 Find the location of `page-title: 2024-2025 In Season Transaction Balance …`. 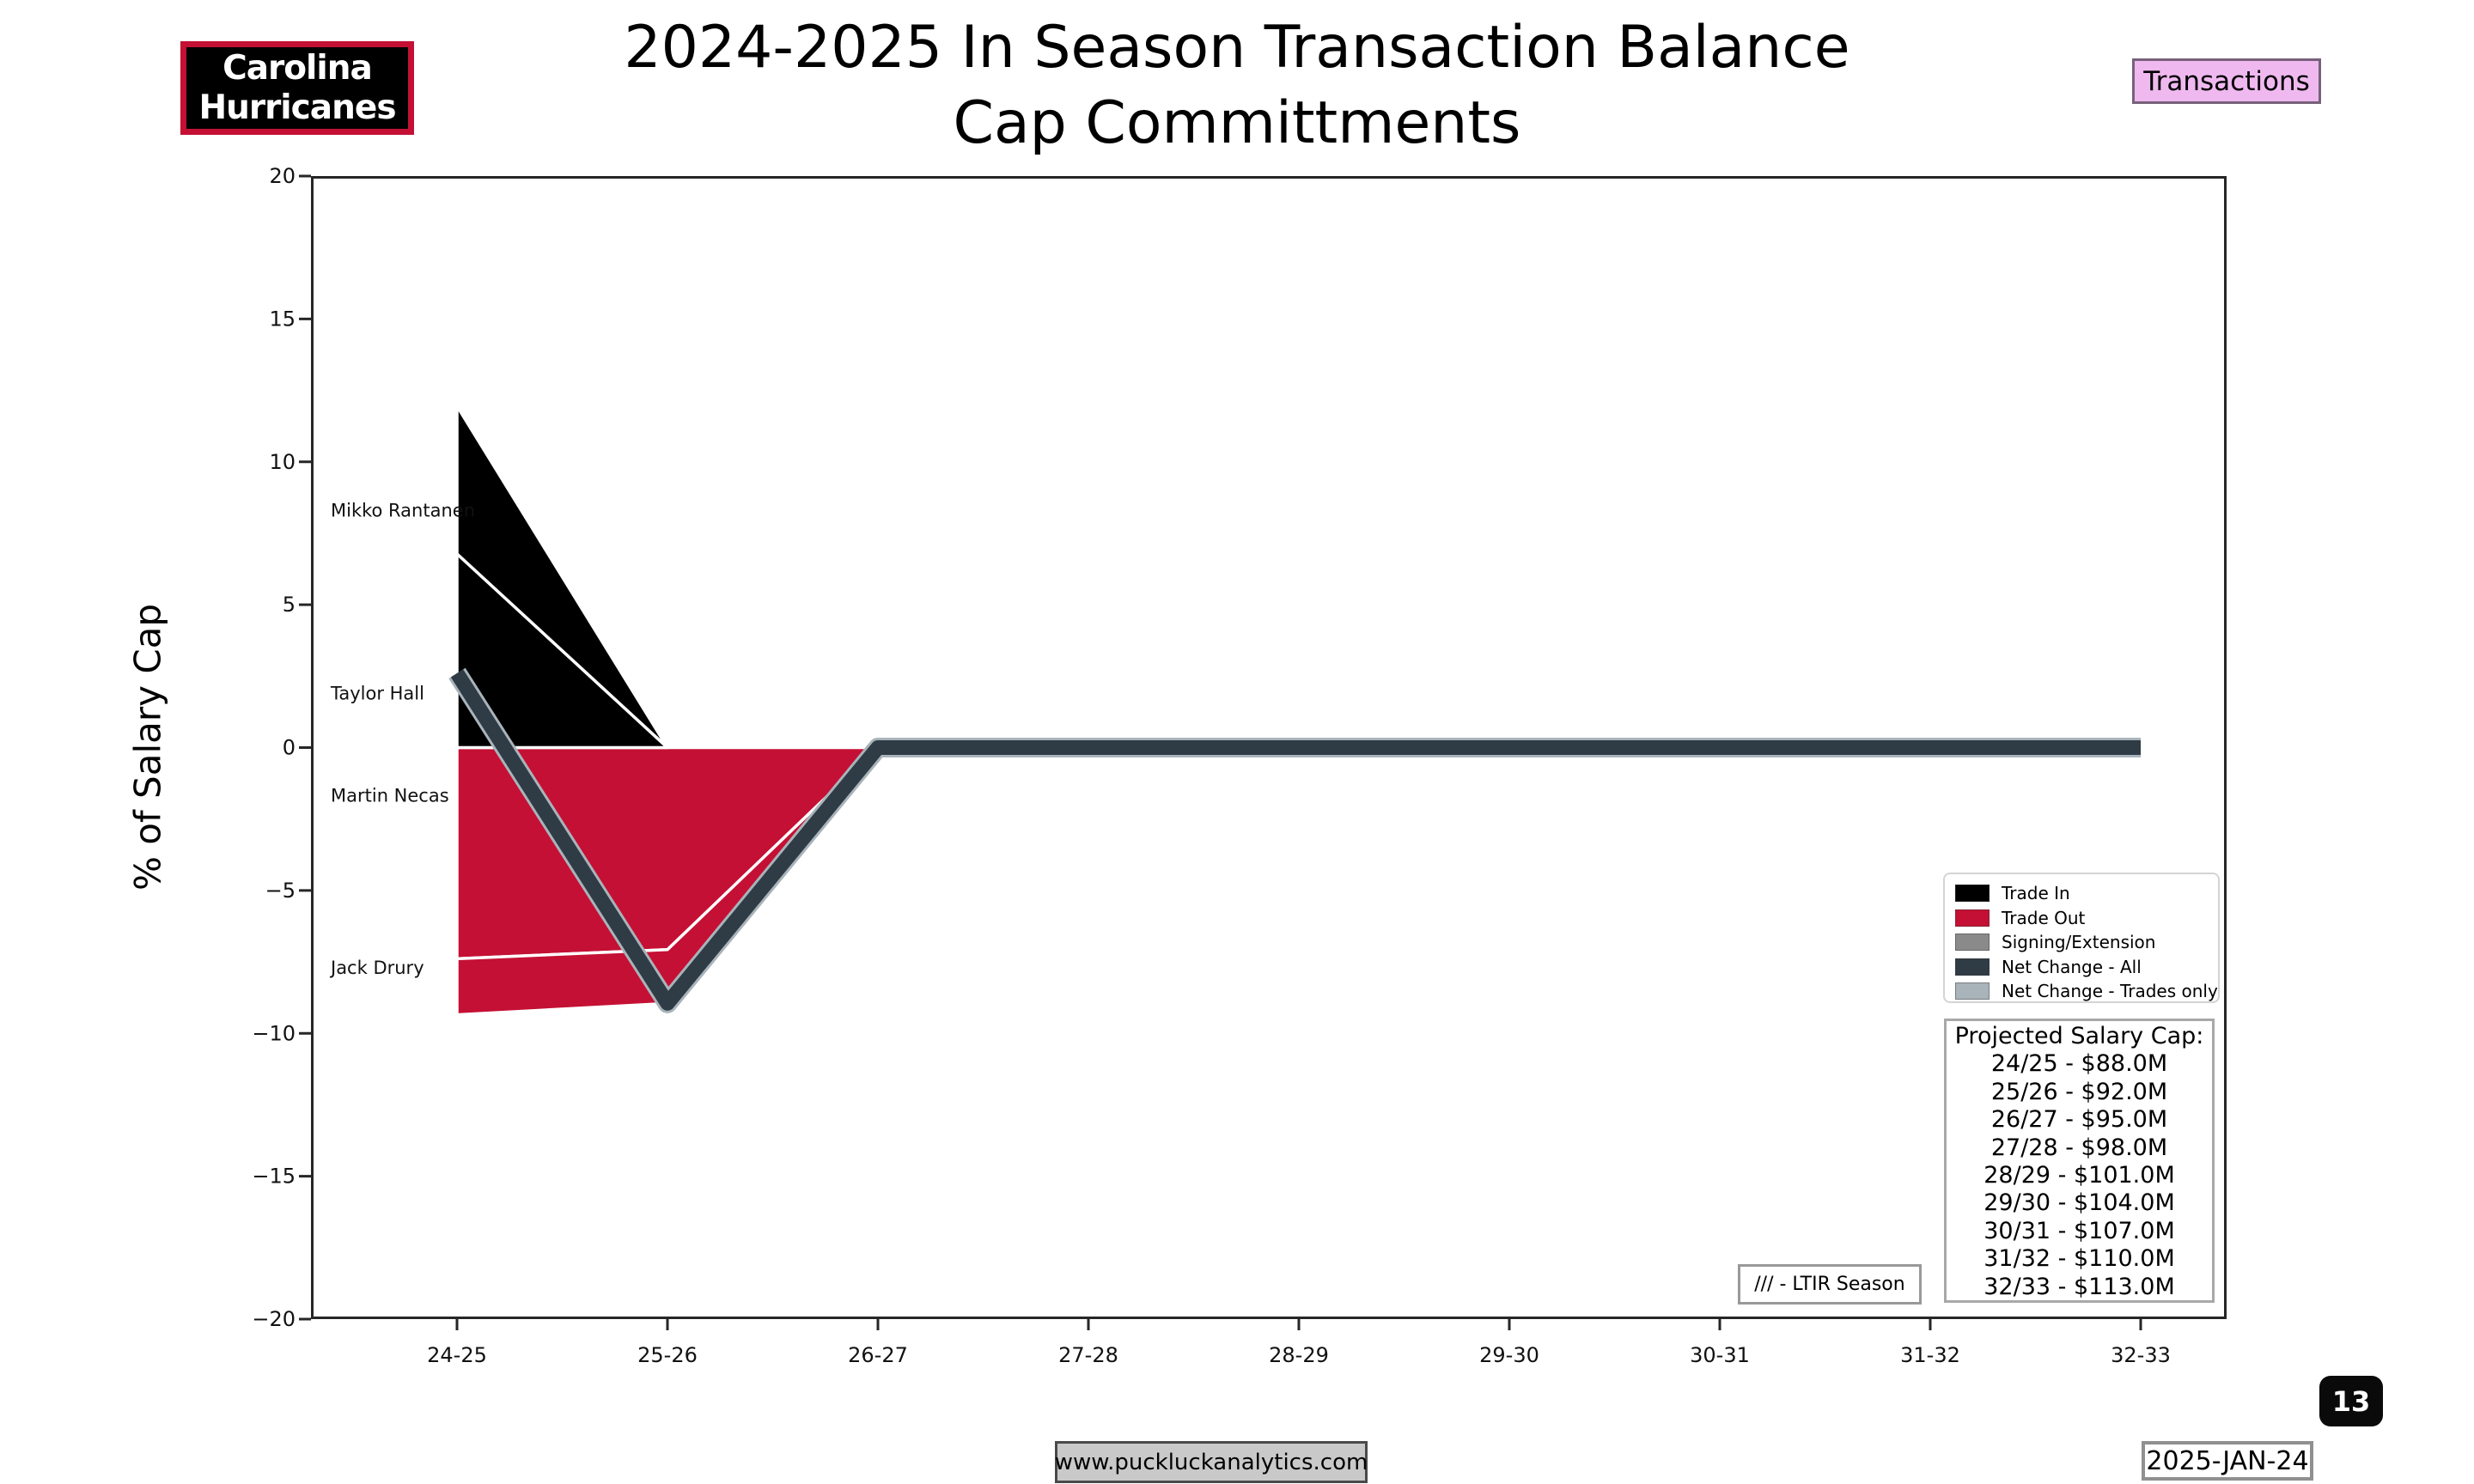

page-title: 2024-2025 In Season Transaction Balance … is located at coordinates (1237, 85).